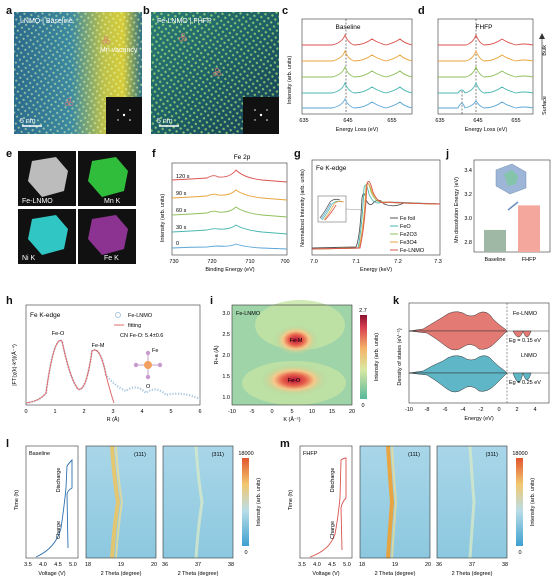 The height and width of the screenshot is (583, 554). Describe the element at coordinates (529, 356) in the screenshot. I see `dos-series-2-label: LNMO` at that location.